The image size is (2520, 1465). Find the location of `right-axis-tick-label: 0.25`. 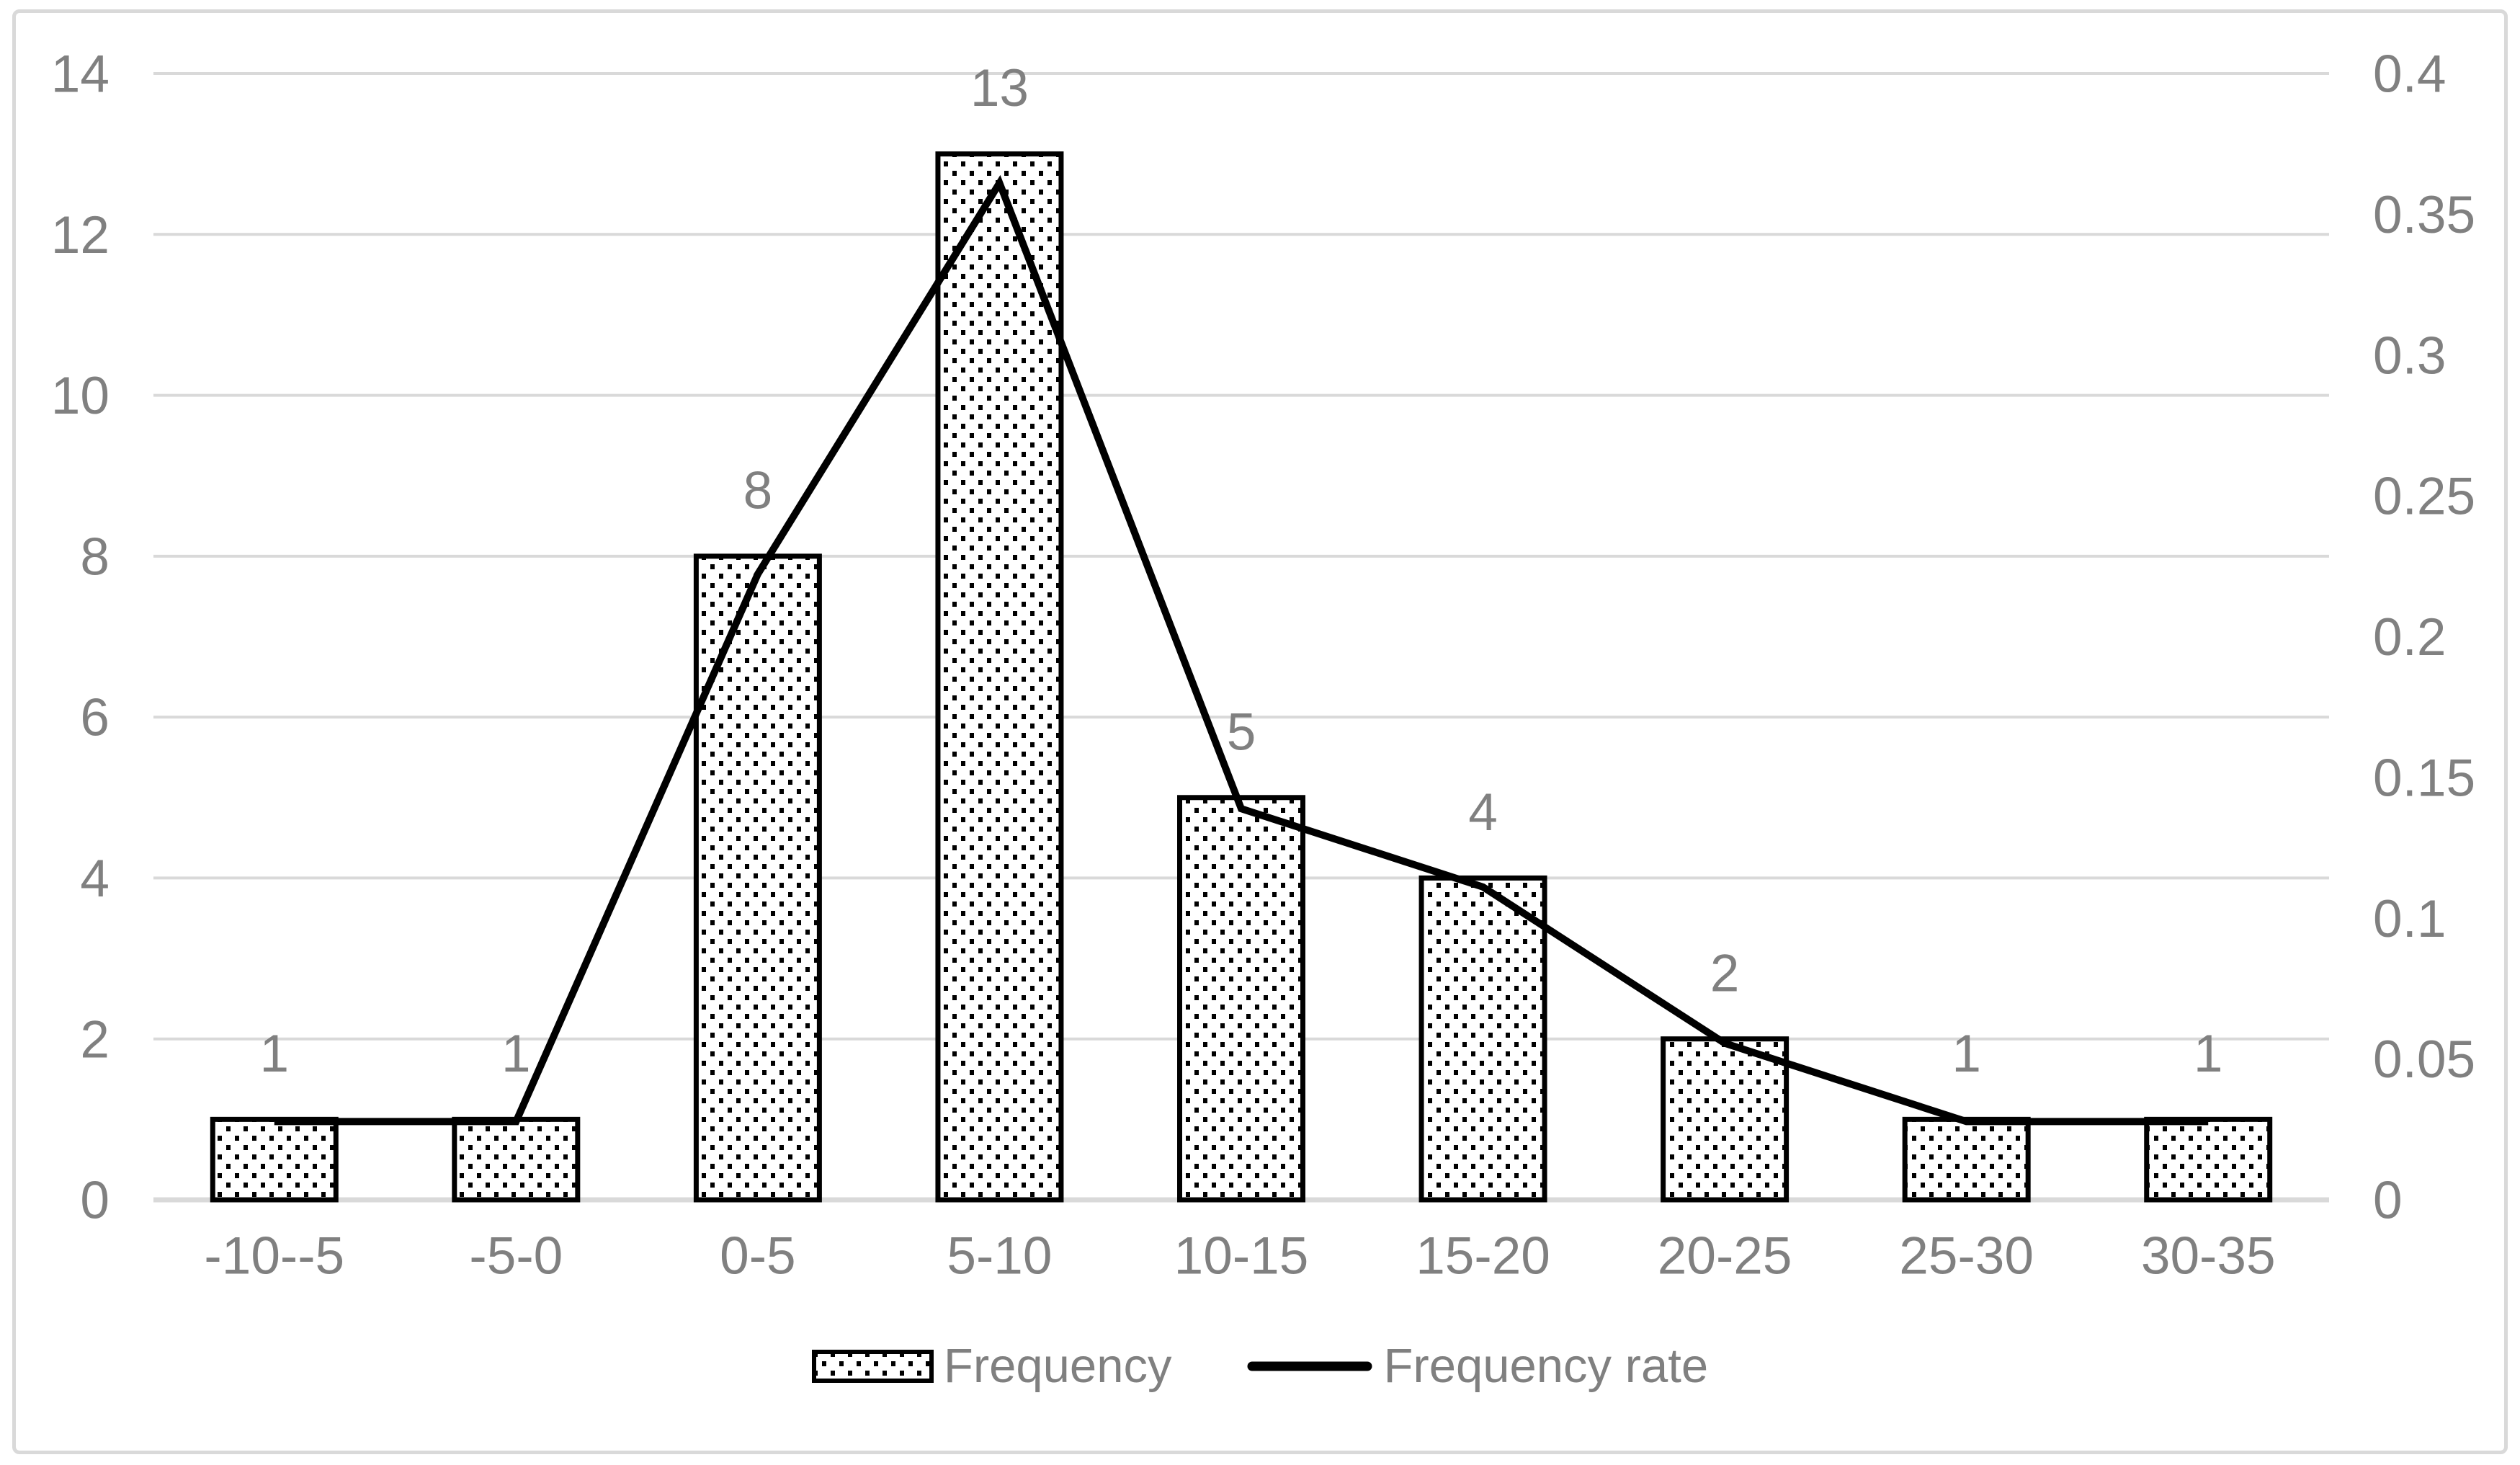

right-axis-tick-label: 0.25 is located at coordinates (2424, 497).